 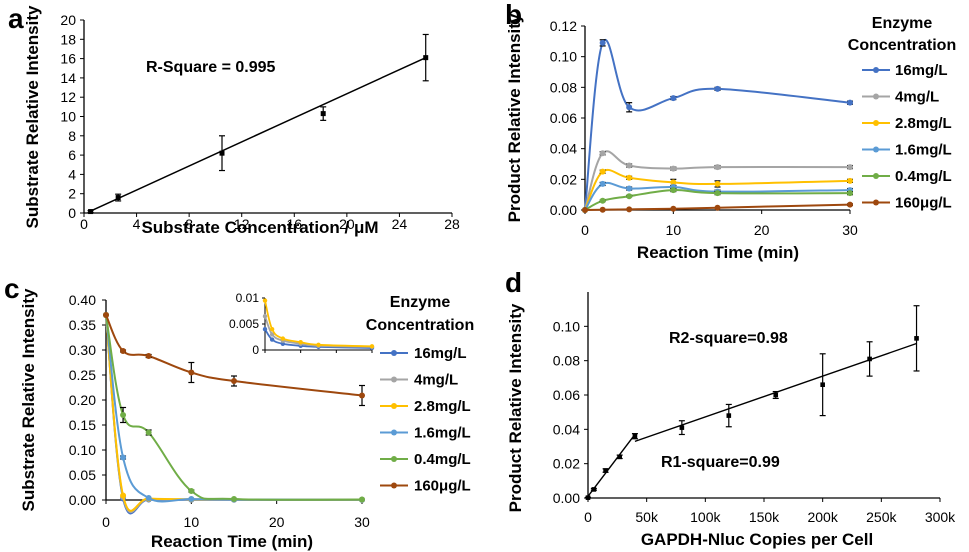 I want to click on panel-c-inset-series-line, so click(x=318, y=331).